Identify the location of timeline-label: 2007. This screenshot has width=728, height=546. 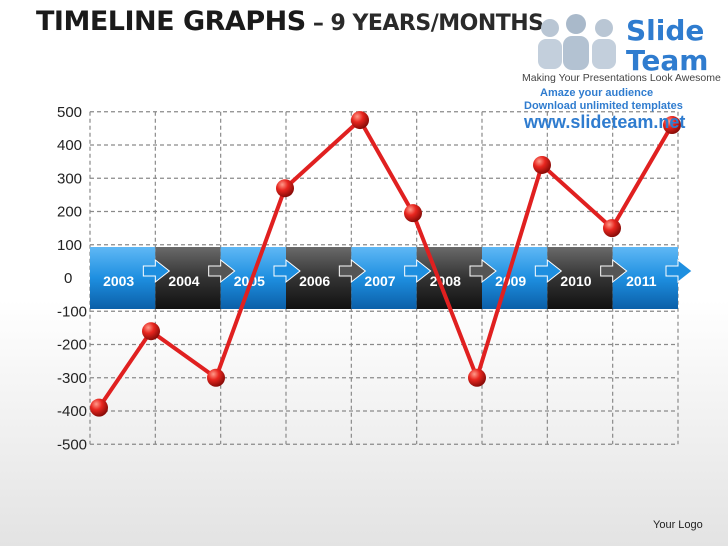
(379, 281).